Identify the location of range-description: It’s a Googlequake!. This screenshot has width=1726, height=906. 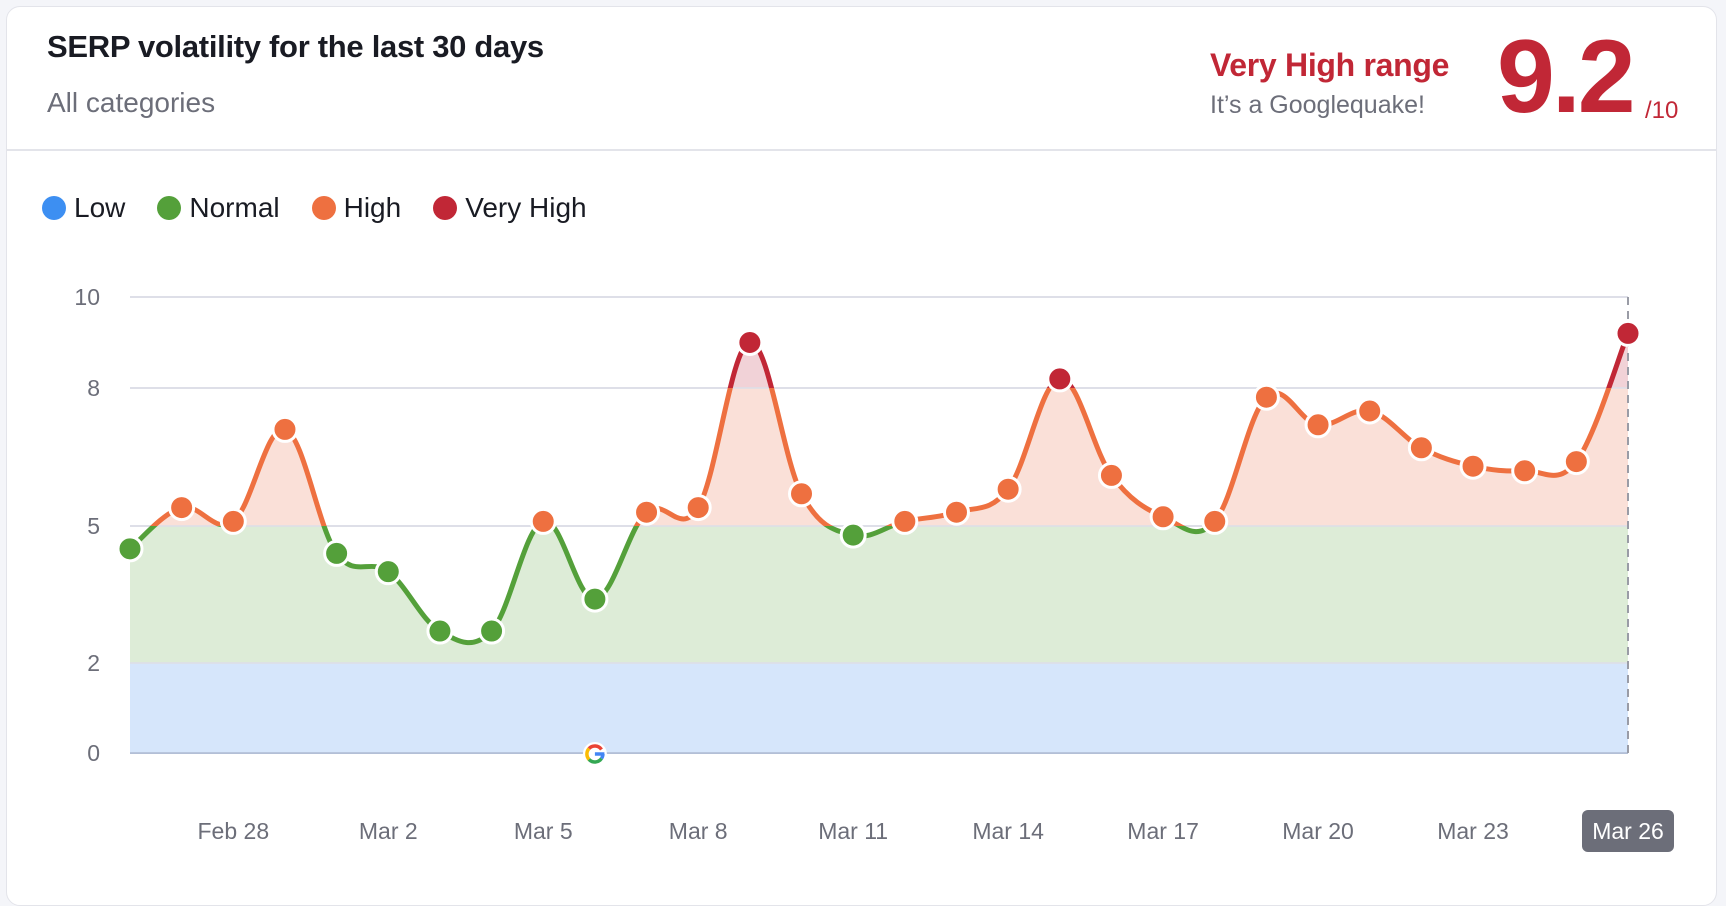
(1317, 105).